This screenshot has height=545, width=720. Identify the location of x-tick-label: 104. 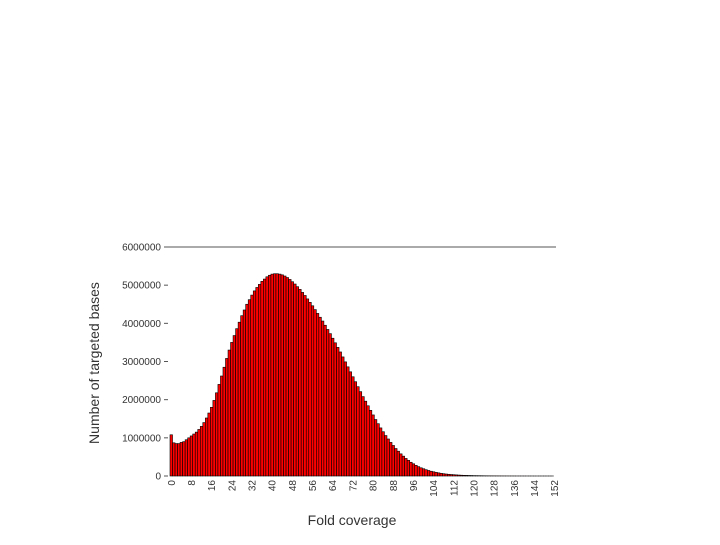
(434, 488).